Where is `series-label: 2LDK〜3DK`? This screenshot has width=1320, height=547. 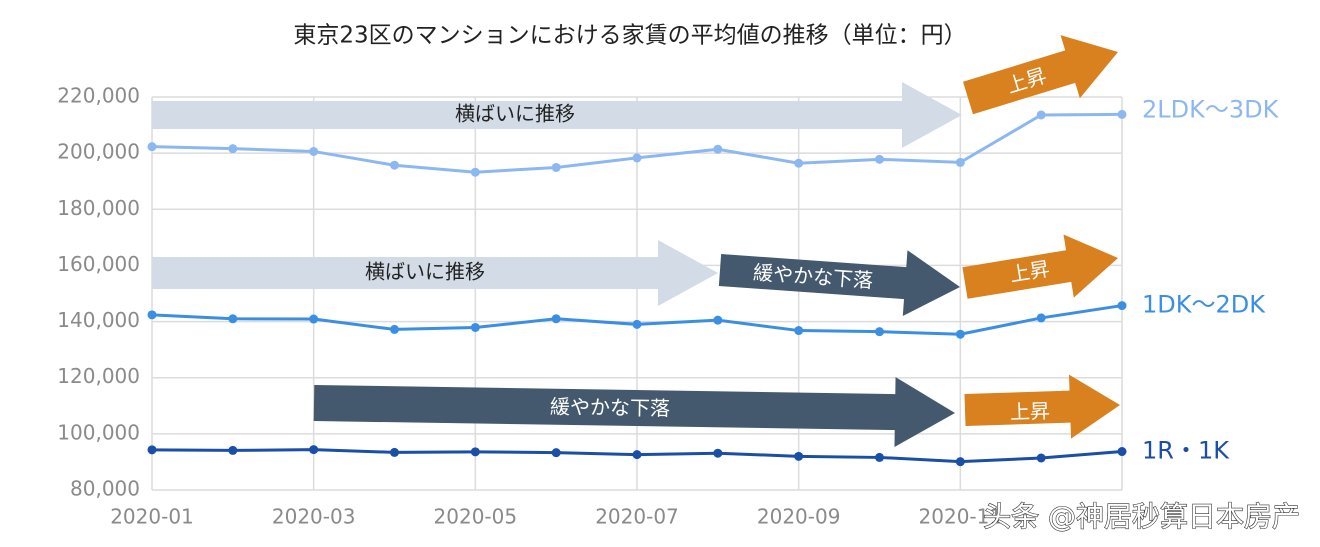
series-label: 2LDK〜3DK is located at coordinates (1211, 109).